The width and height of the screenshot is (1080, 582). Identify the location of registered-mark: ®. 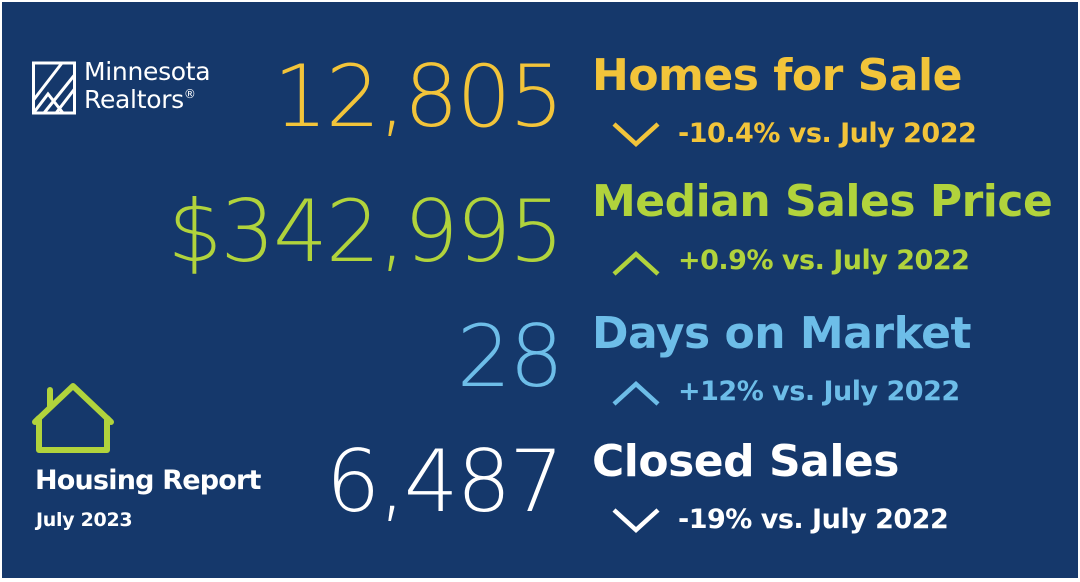
(189, 94).